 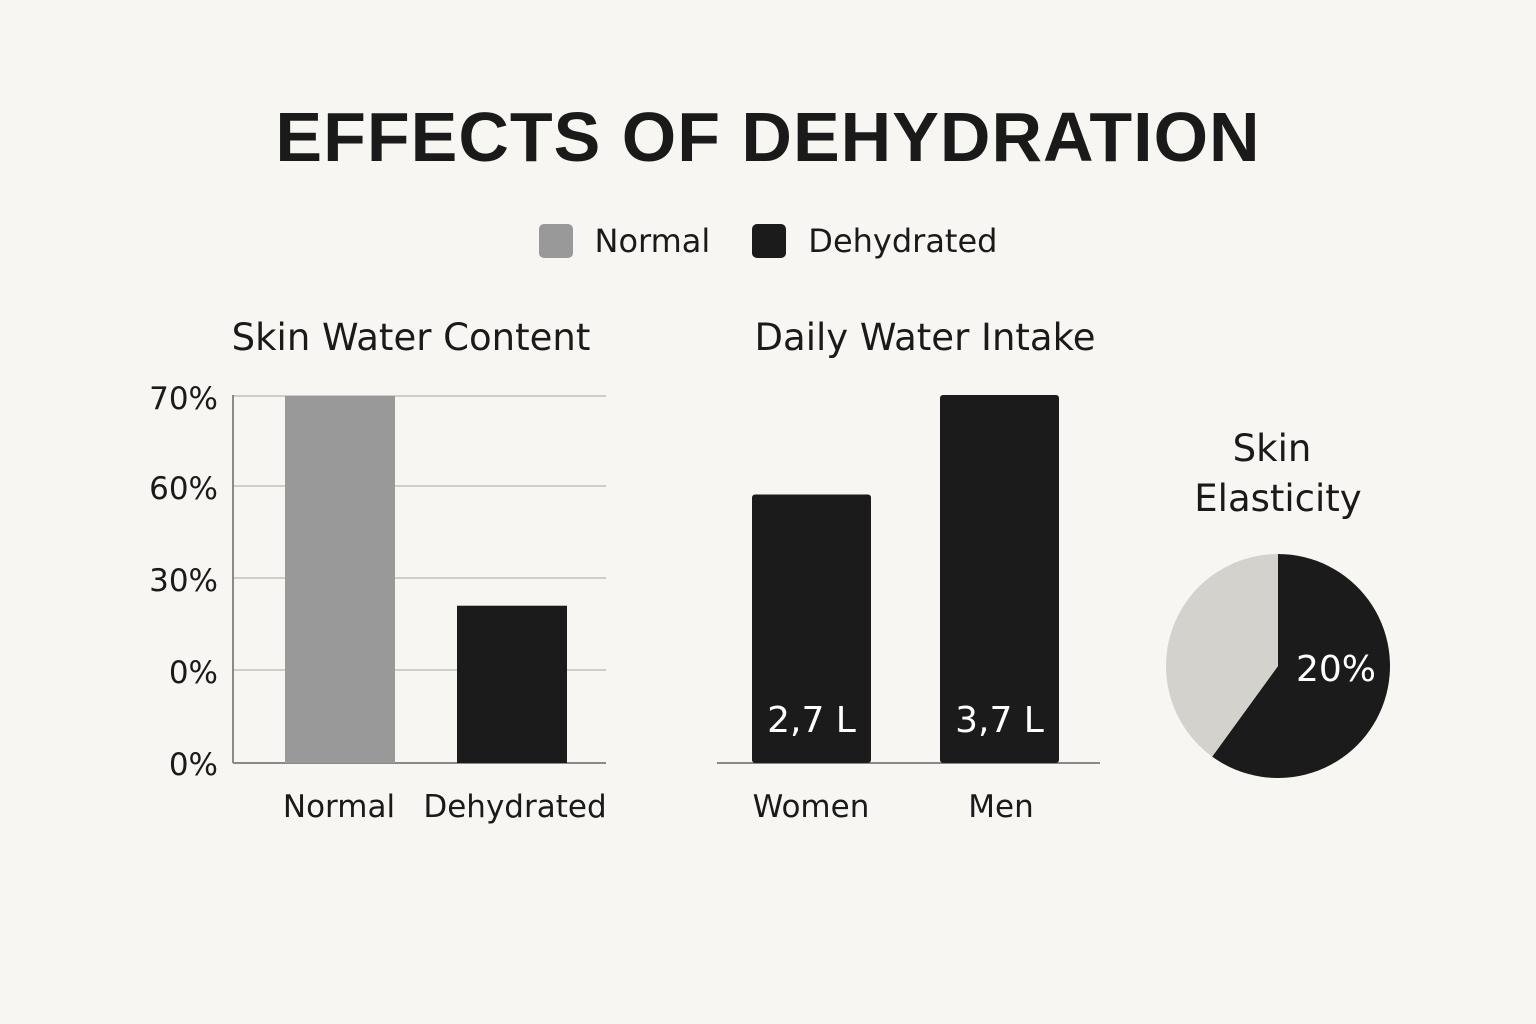 I want to click on y-tick-label: 60%, so click(x=183, y=489).